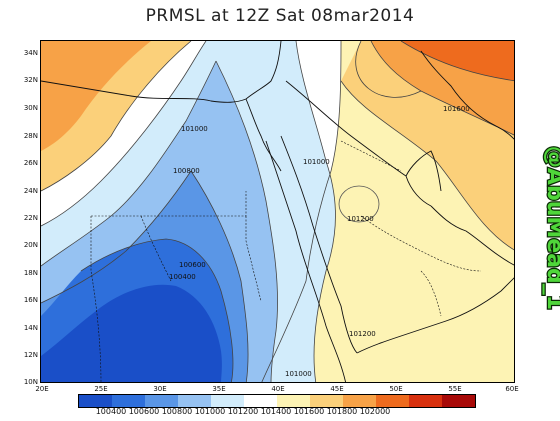  Describe the element at coordinates (30, 136) in the screenshot. I see `y-tick-28n: 28N` at that location.